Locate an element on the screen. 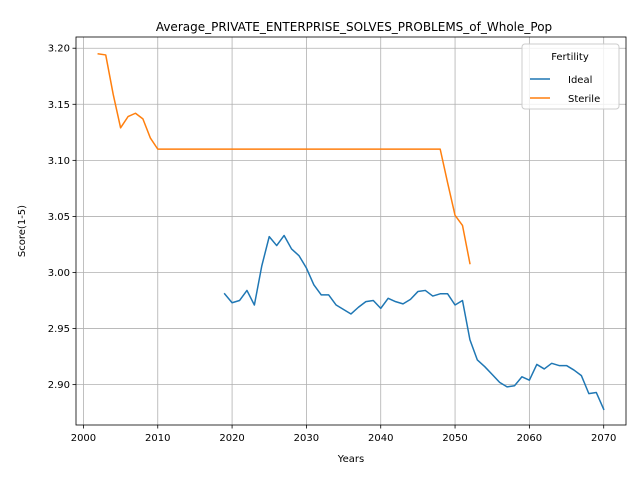  x-tick-label: 2070 is located at coordinates (603, 438).